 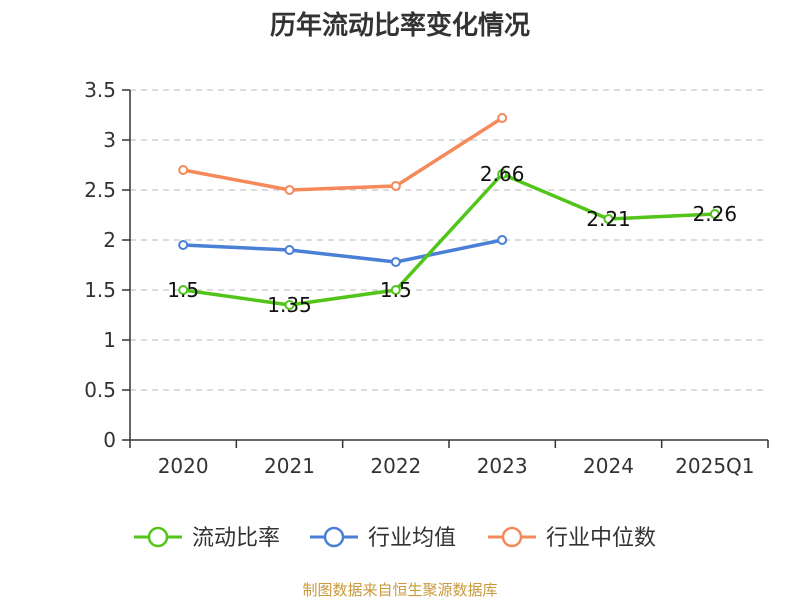 What do you see at coordinates (109, 340) in the screenshot?
I see `y-tick-label: 1` at bounding box center [109, 340].